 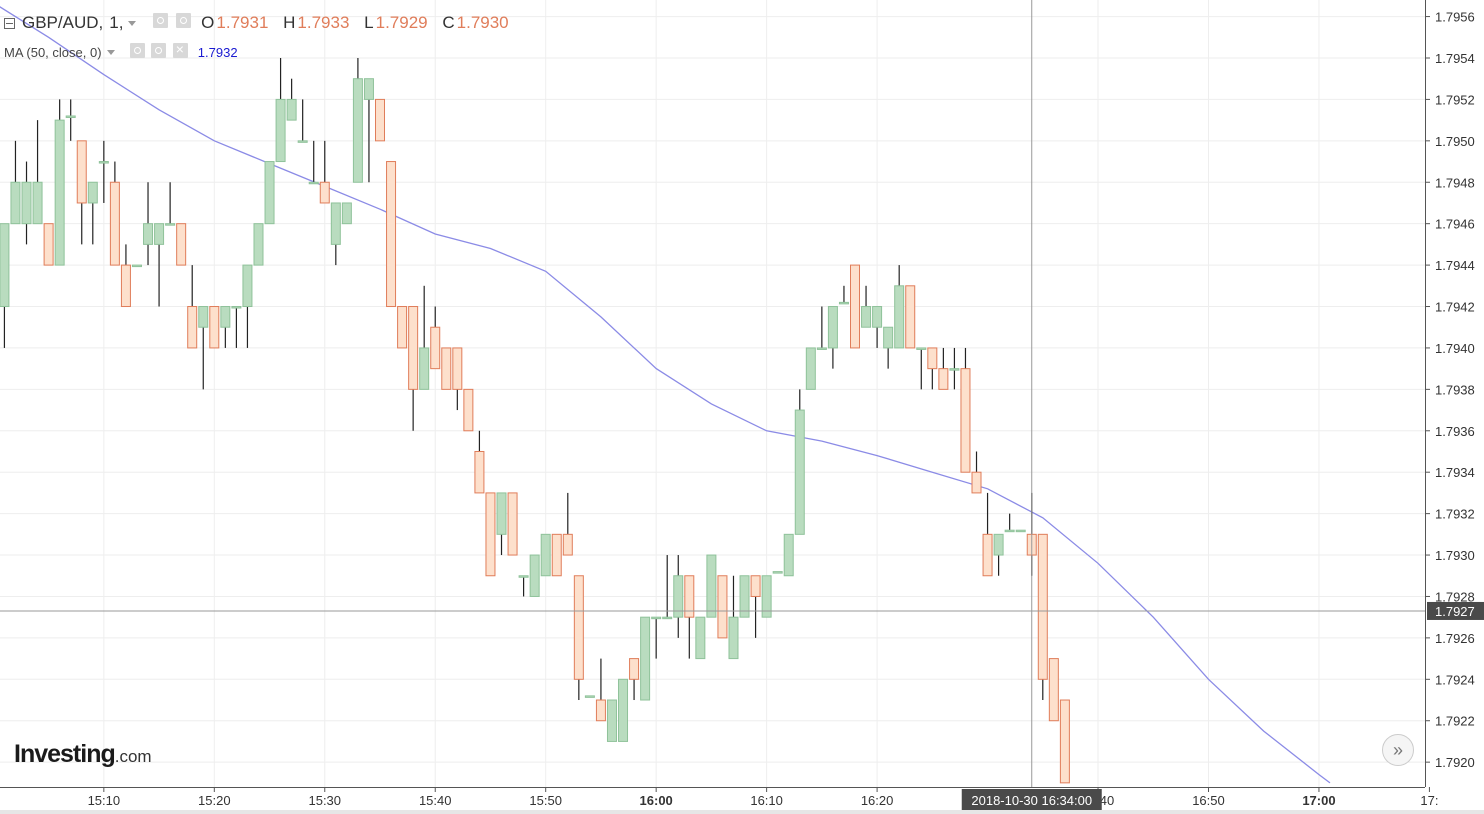 What do you see at coordinates (9, 23) in the screenshot?
I see `collapse-icon` at bounding box center [9, 23].